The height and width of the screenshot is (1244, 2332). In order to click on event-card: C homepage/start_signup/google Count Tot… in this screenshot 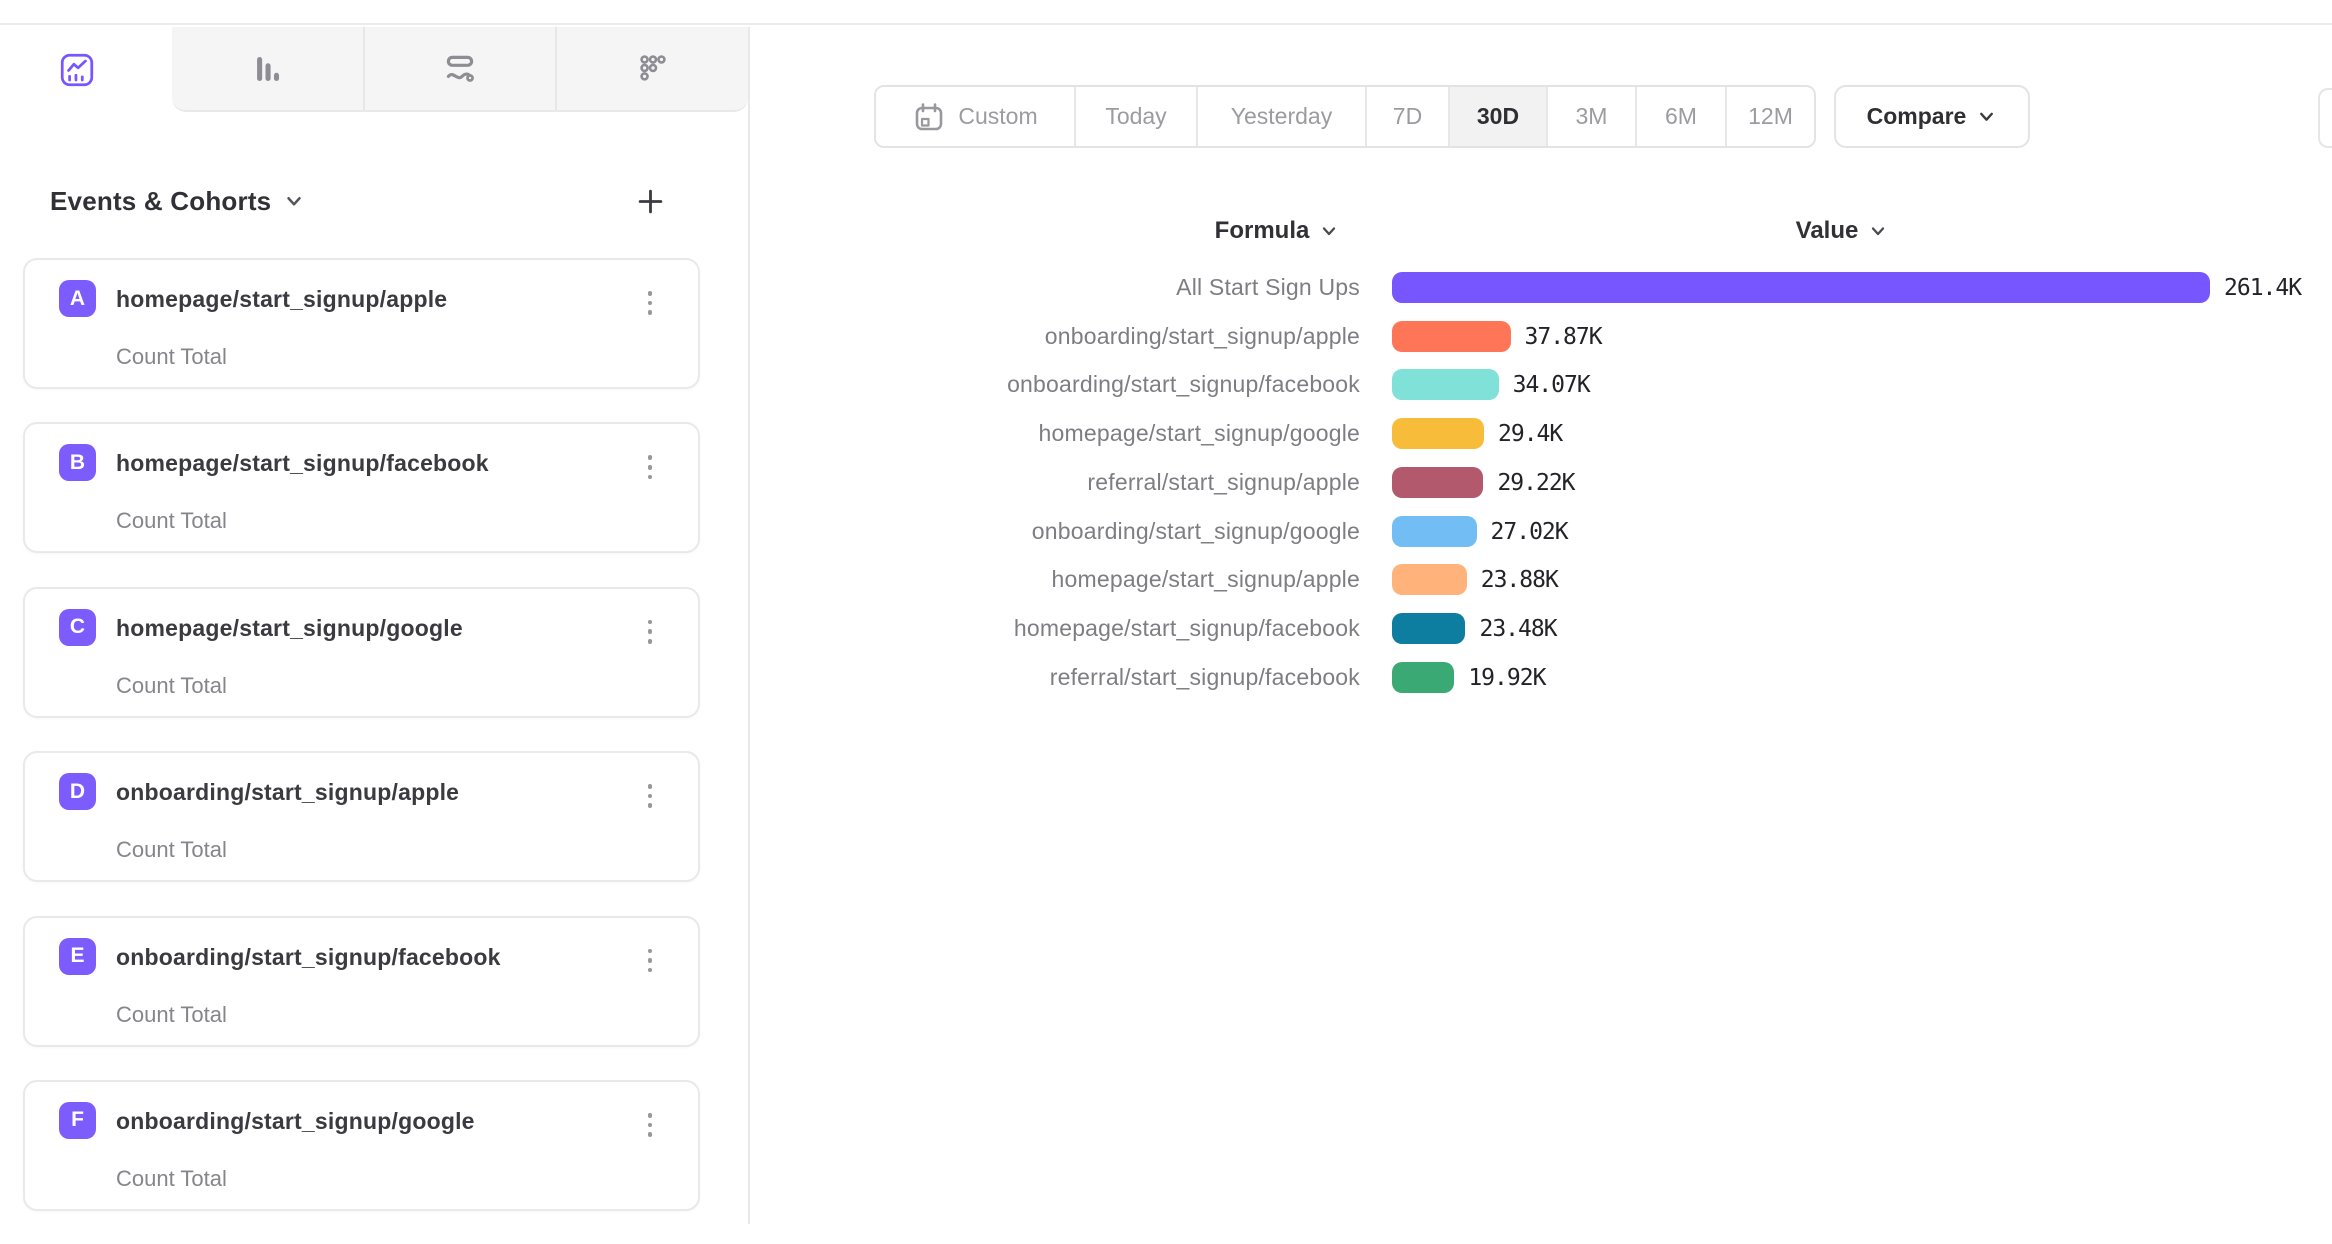, I will do `click(361, 652)`.